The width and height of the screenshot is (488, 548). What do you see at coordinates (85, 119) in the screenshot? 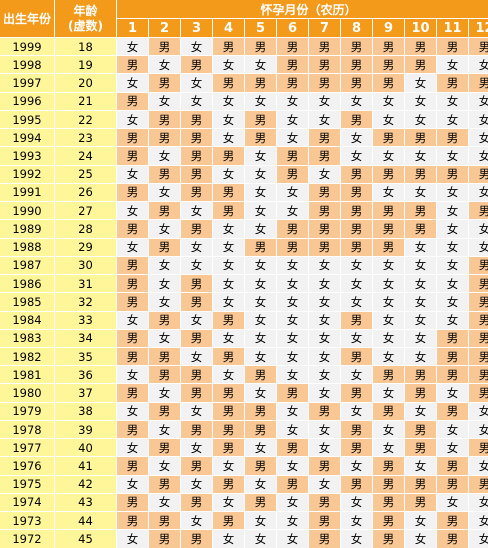
I see `age-cell: 22` at bounding box center [85, 119].